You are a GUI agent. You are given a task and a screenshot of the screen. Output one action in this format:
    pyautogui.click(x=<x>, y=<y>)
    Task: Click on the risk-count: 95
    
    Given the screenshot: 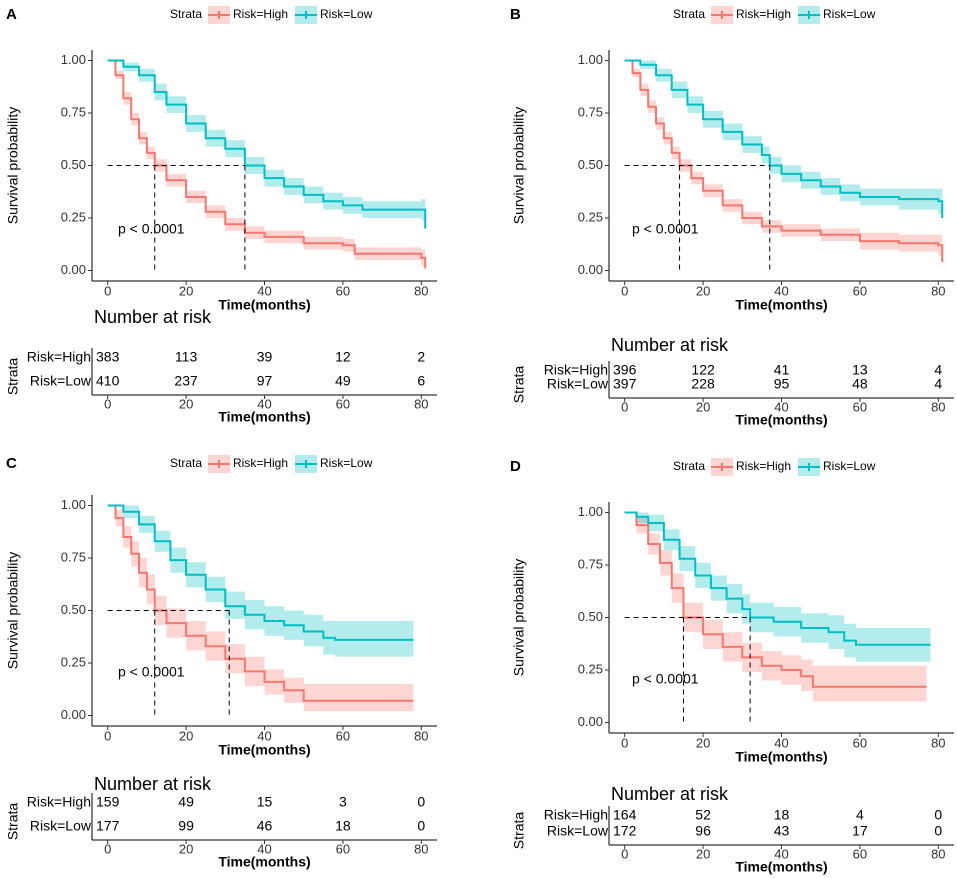 What is the action you would take?
    pyautogui.click(x=782, y=384)
    